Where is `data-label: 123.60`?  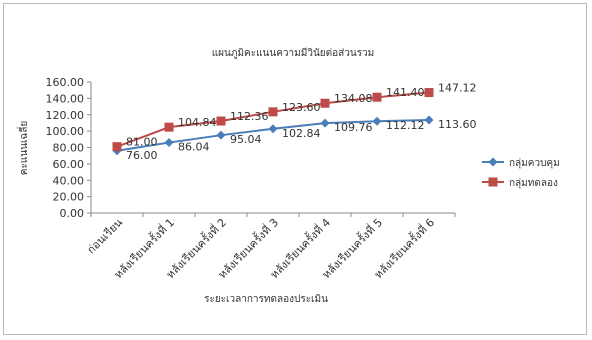 data-label: 123.60 is located at coordinates (301, 107).